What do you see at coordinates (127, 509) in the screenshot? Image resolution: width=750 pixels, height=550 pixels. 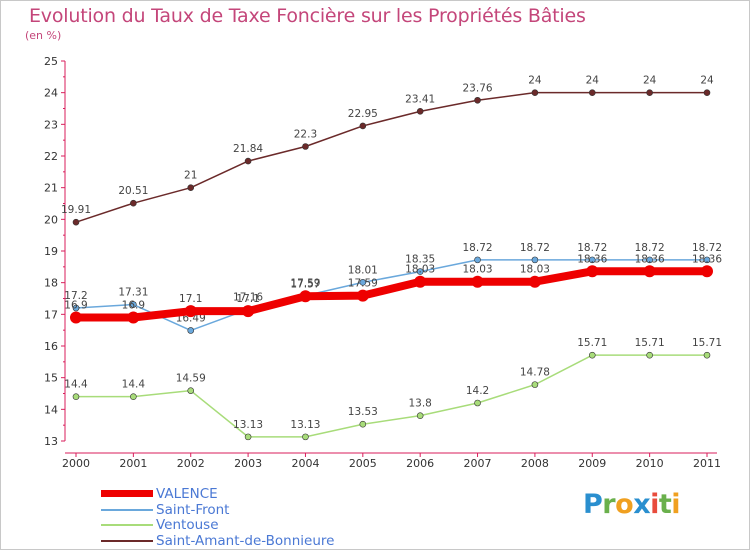 I see `legend-swatch-saint-front` at bounding box center [127, 509].